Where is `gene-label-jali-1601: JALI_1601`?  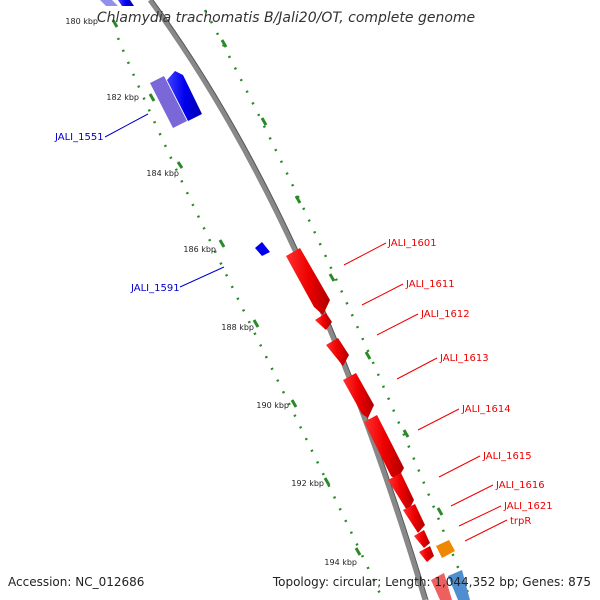 gene-label-jali-1601: JALI_1601 is located at coordinates (412, 243).